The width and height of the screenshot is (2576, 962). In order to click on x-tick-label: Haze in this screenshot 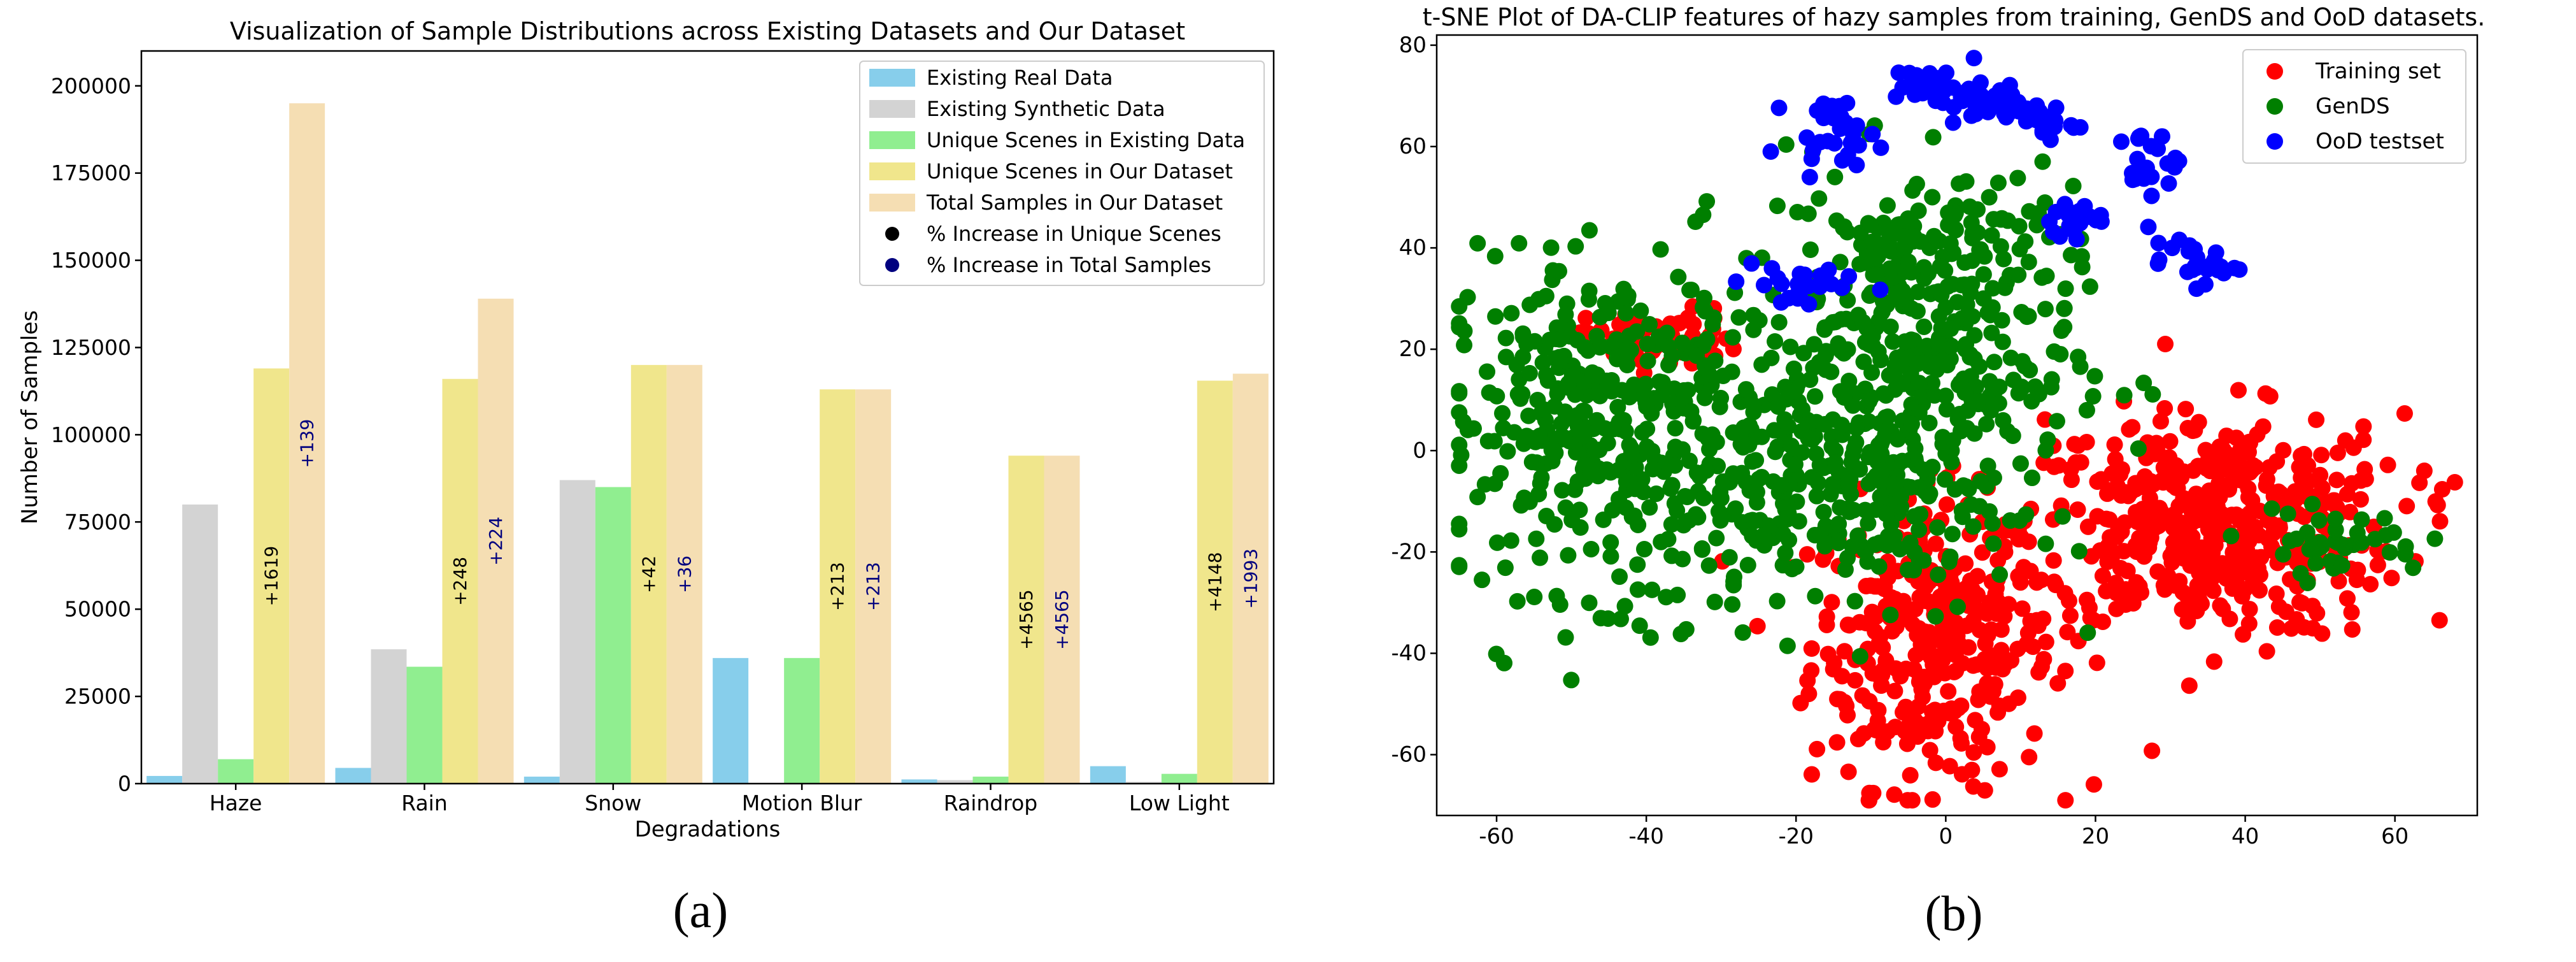, I will do `click(236, 803)`.